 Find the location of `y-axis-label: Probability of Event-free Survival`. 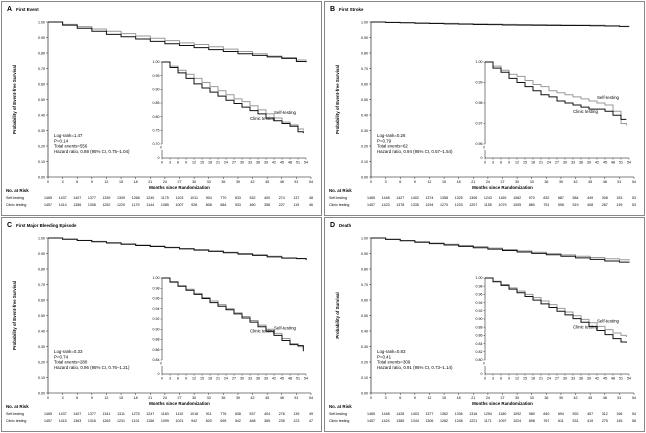

y-axis-label: Probability of Event-free Survival is located at coordinates (337, 99).